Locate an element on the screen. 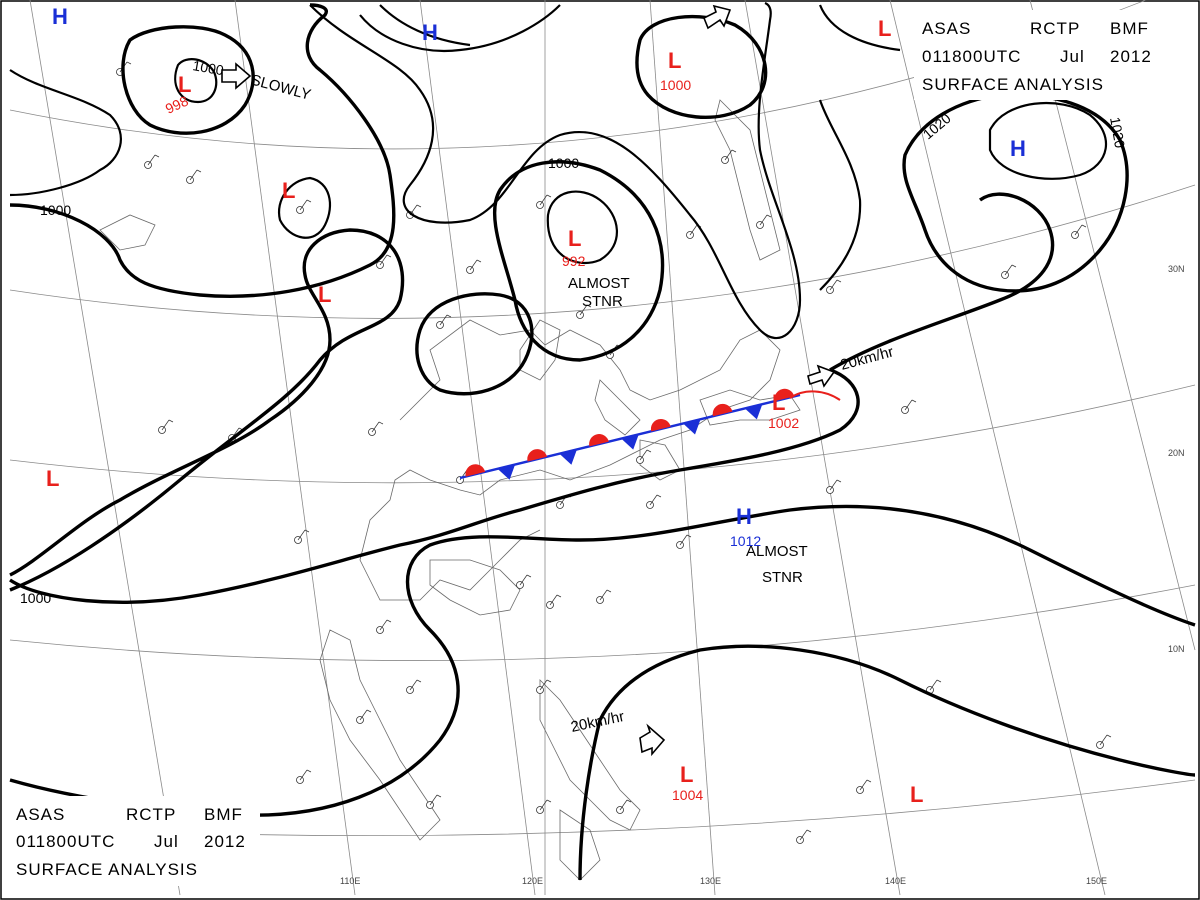 This screenshot has height=900, width=1200. low-symbol-1004: L is located at coordinates (686, 774).